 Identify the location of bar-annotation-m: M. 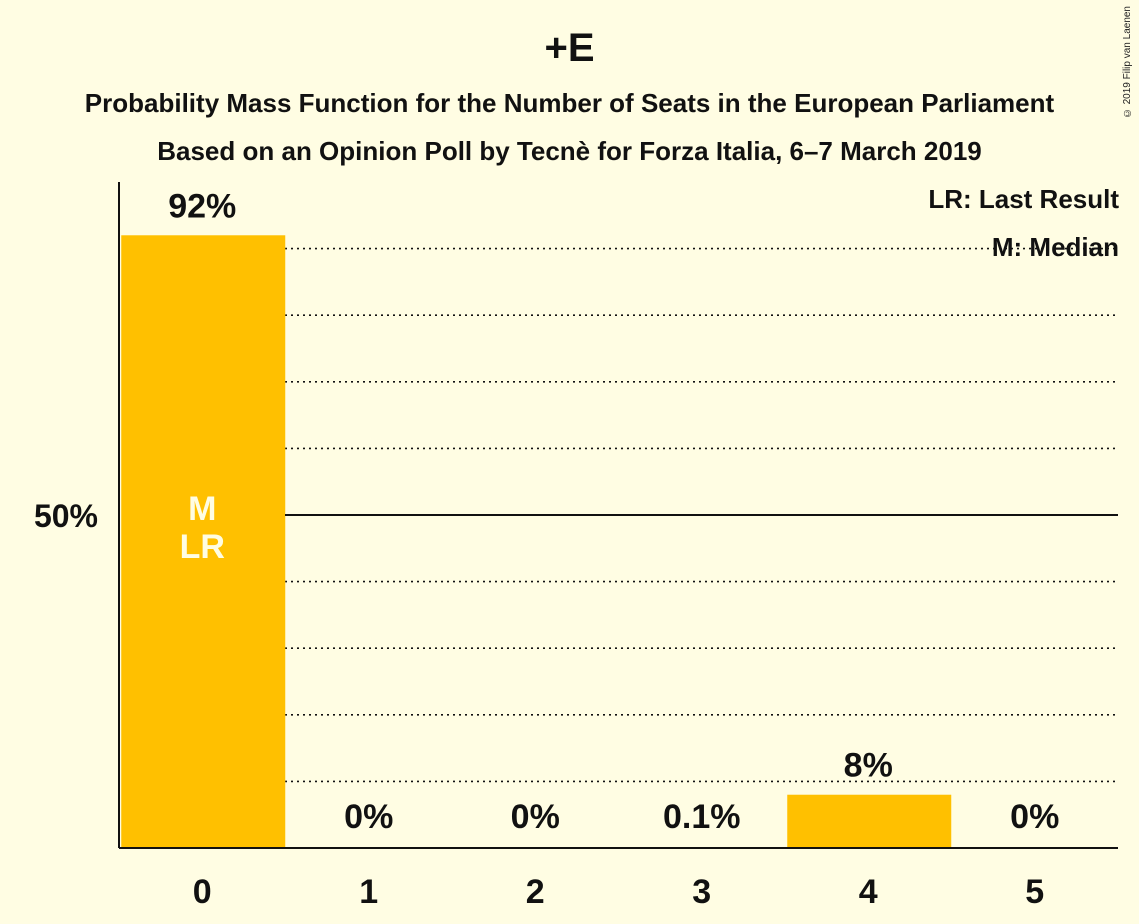
(202, 509).